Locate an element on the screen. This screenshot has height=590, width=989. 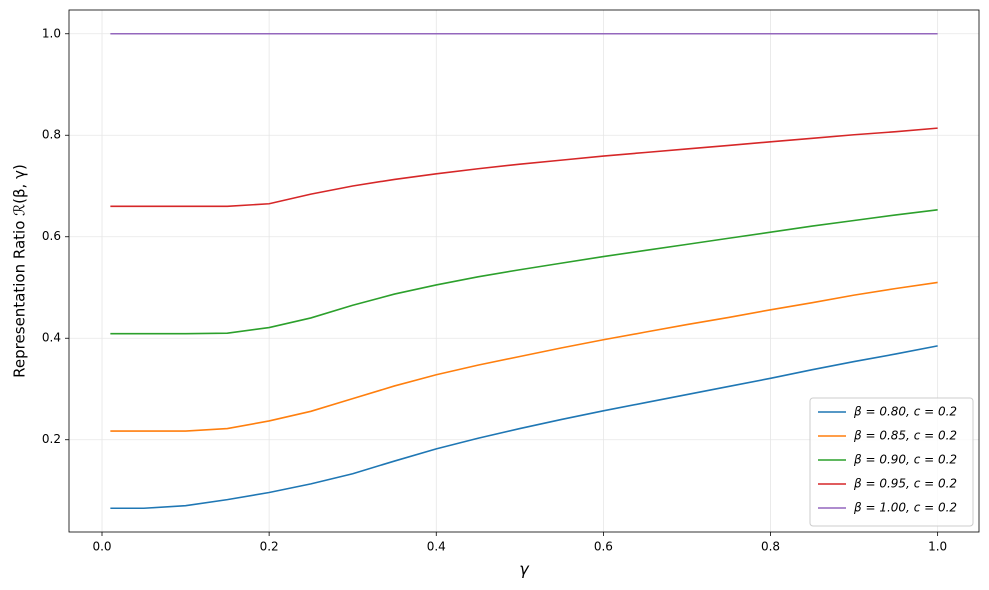
y-axis-label: Representation Ratio ℛ(β, γ) is located at coordinates (20, 271).